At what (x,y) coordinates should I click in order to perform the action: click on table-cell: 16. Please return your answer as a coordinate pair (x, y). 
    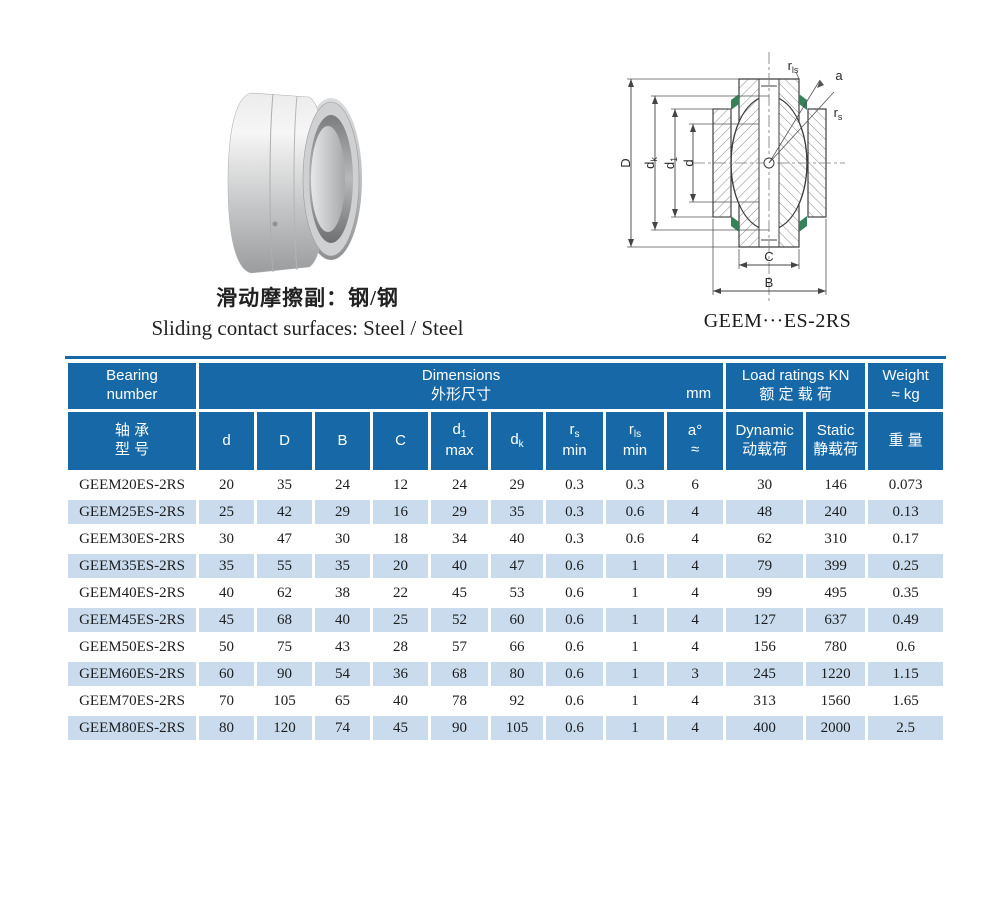
    Looking at the image, I should click on (400, 512).